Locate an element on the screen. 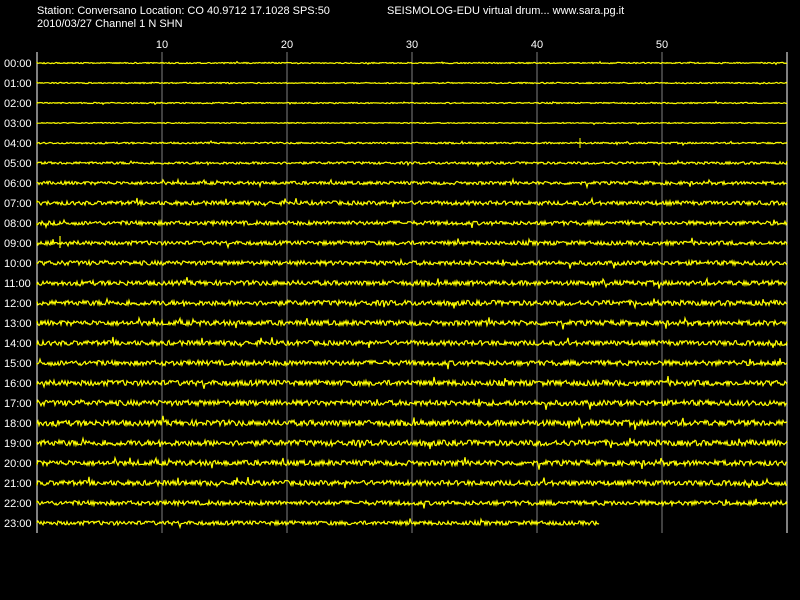 The image size is (800, 600). hour-label: 11:00 is located at coordinates (17, 284).